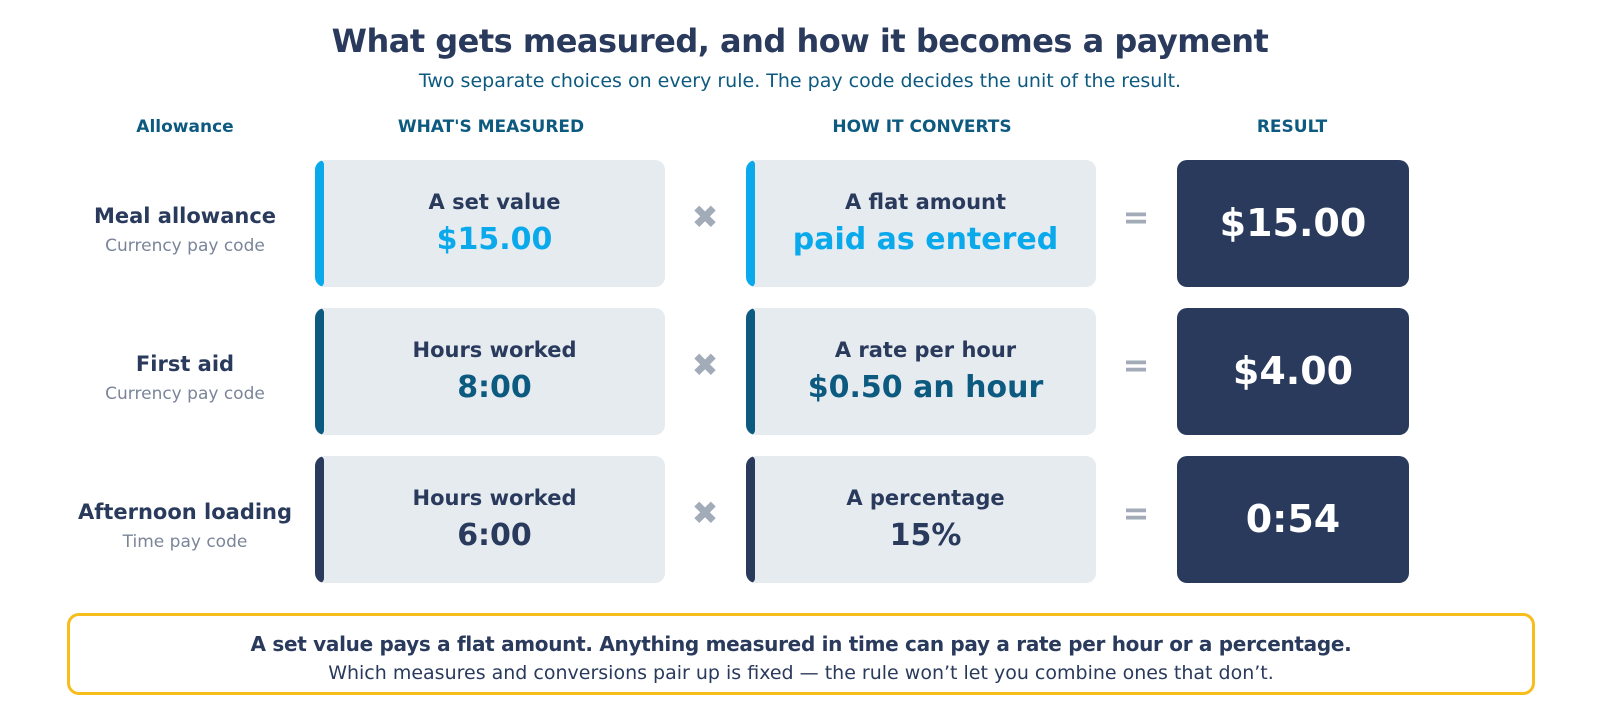  What do you see at coordinates (185, 127) in the screenshot?
I see `column-header-allowance: Allowance` at bounding box center [185, 127].